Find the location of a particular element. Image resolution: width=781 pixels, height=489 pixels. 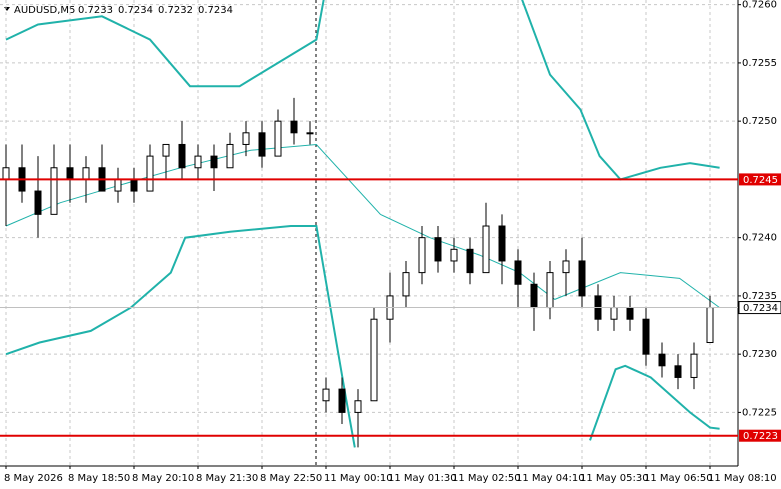

header-value: 0.7233 is located at coordinates (95, 10).